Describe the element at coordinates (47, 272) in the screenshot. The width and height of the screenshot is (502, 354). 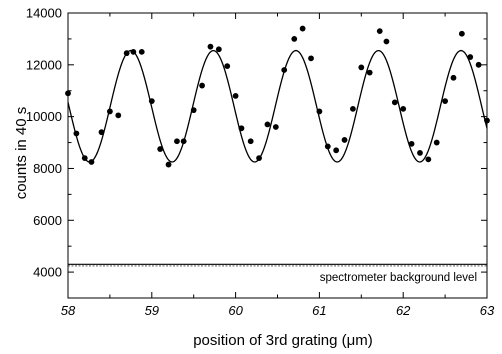
I see `y-tick-label: 4000` at that location.